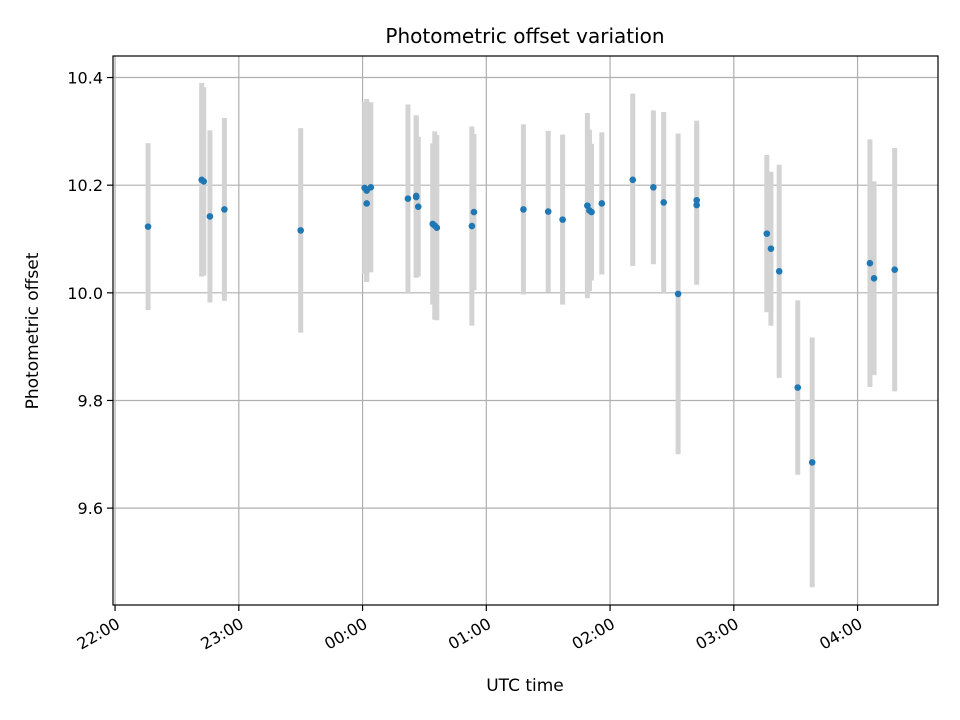  I want to click on y-tick-label: 10.0, so click(85, 293).